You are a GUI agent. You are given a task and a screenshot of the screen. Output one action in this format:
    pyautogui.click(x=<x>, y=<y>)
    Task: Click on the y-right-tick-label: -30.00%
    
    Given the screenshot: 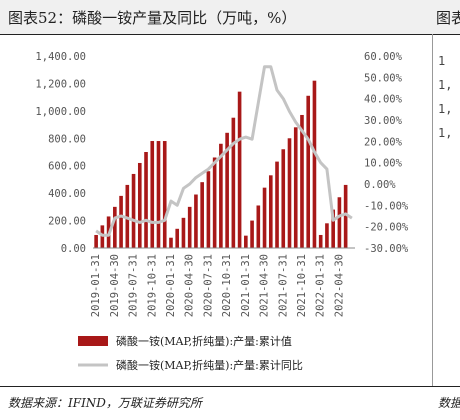 What is the action you would take?
    pyautogui.click(x=386, y=249)
    